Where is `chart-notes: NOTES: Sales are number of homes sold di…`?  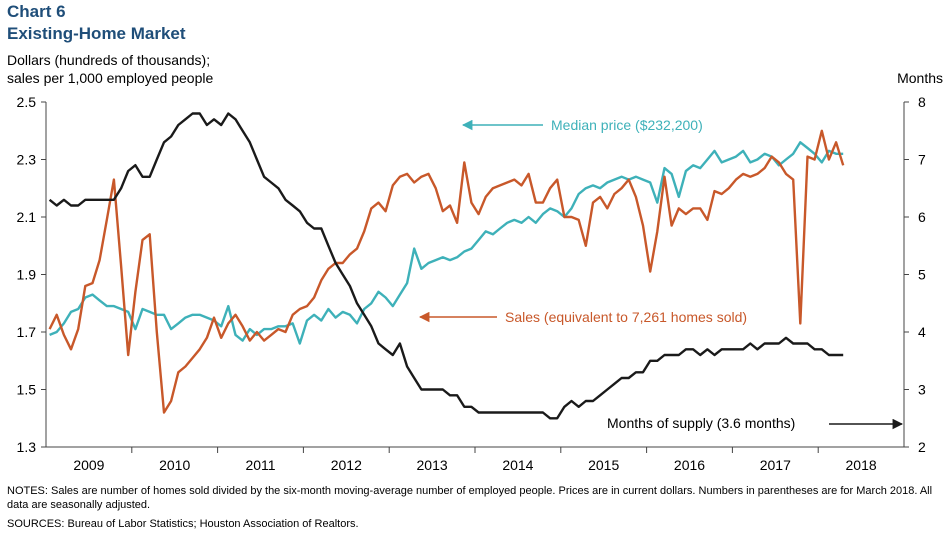
chart-notes: NOTES: Sales are number of homes sold di… is located at coordinates (470, 498).